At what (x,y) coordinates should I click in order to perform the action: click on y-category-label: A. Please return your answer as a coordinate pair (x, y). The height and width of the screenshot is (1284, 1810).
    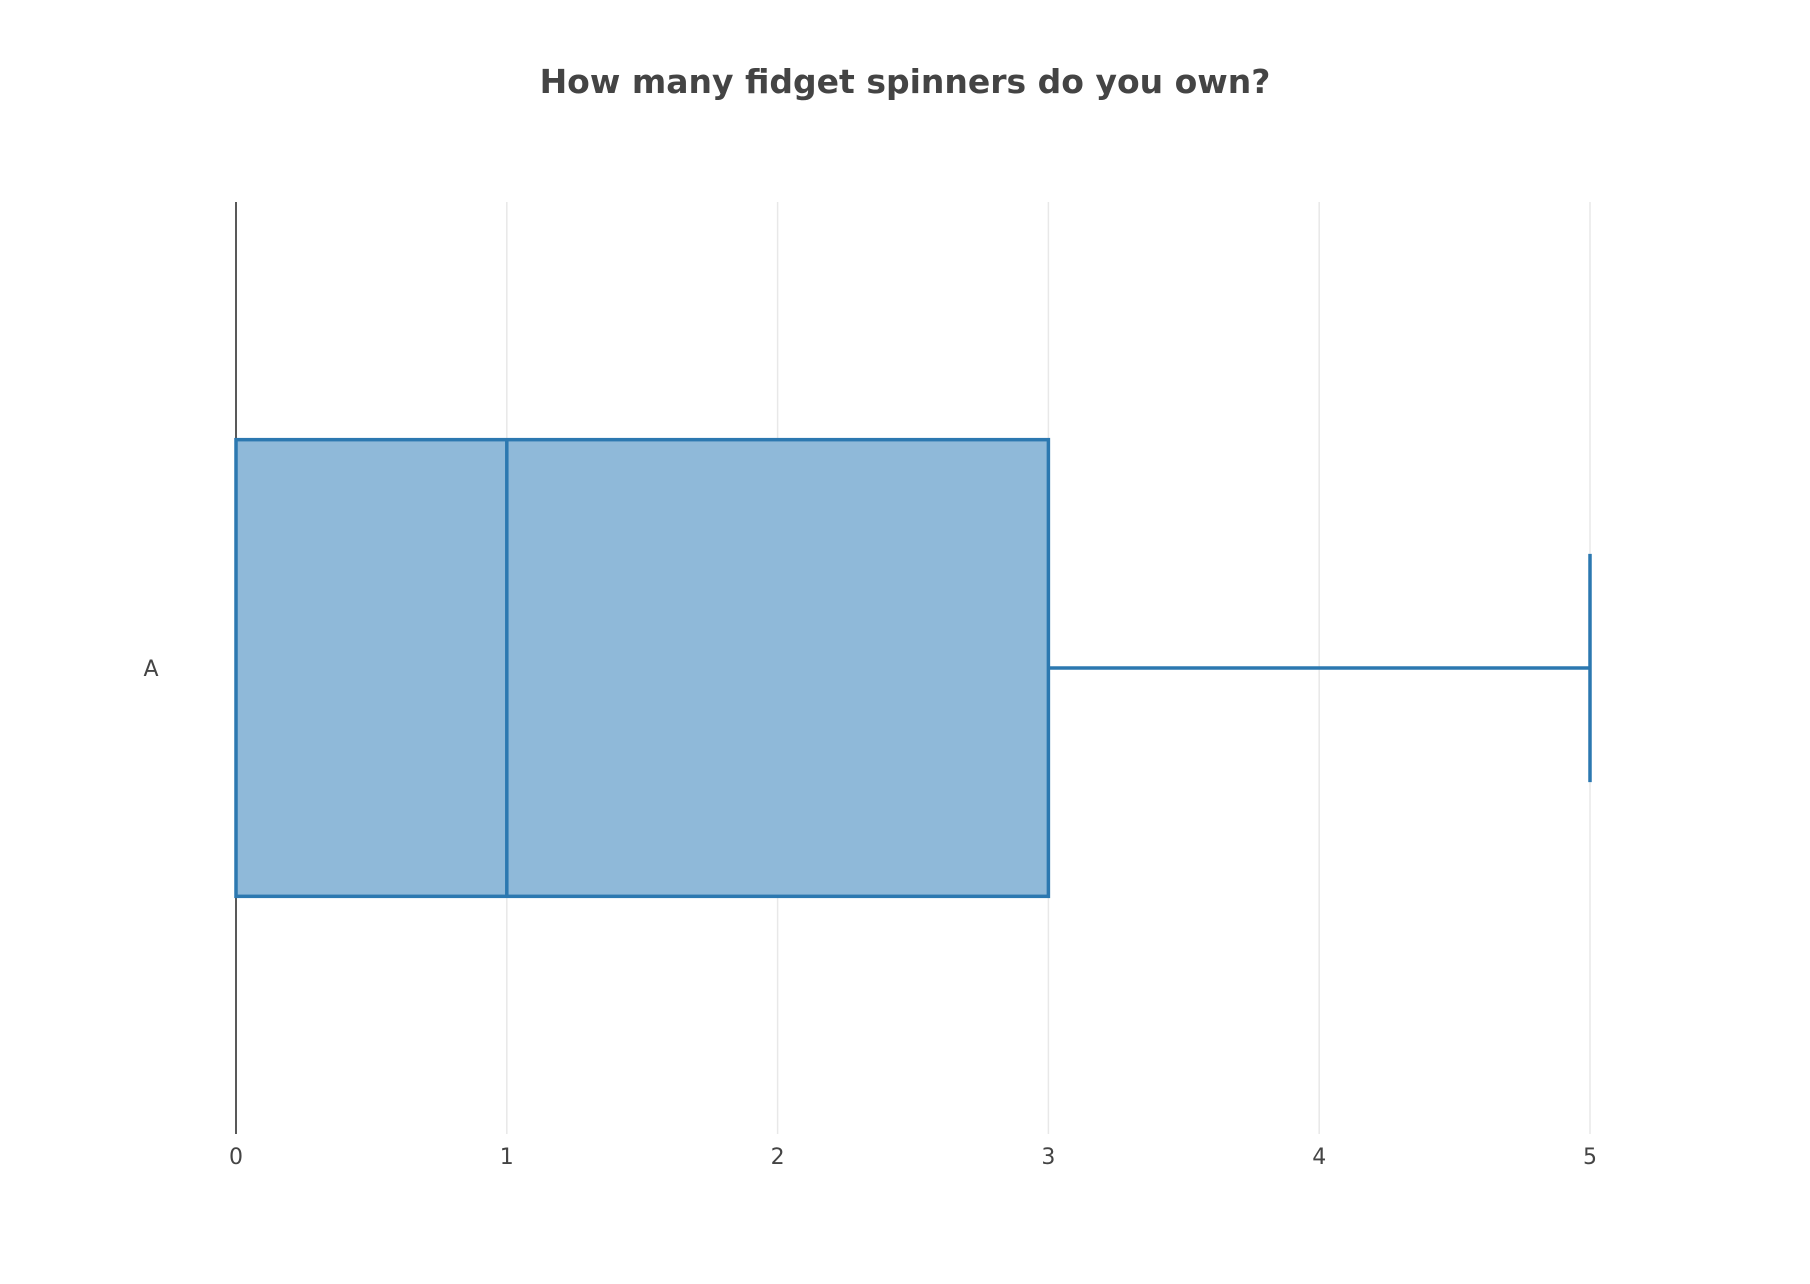
    Looking at the image, I should click on (150, 669).